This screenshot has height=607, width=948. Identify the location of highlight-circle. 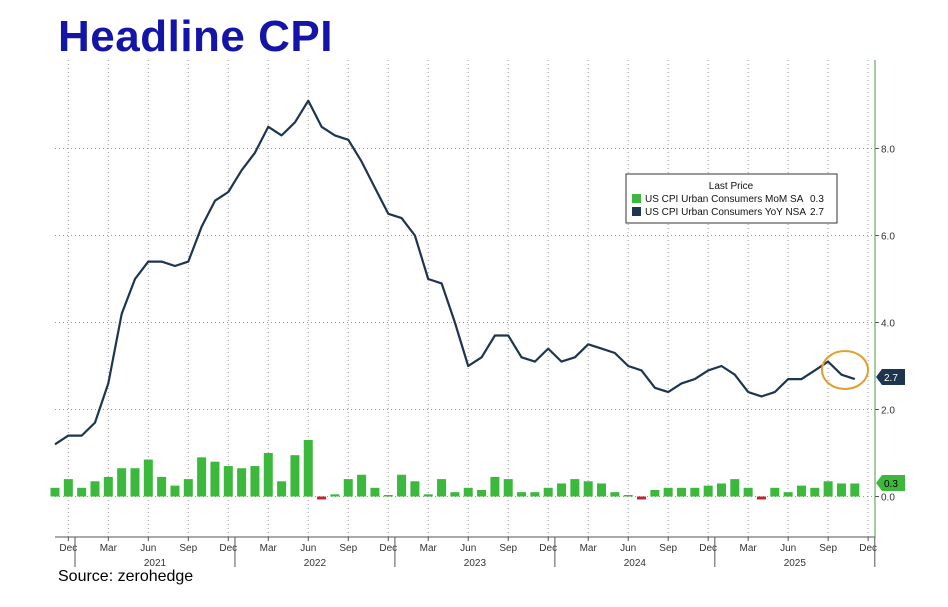
(845, 370).